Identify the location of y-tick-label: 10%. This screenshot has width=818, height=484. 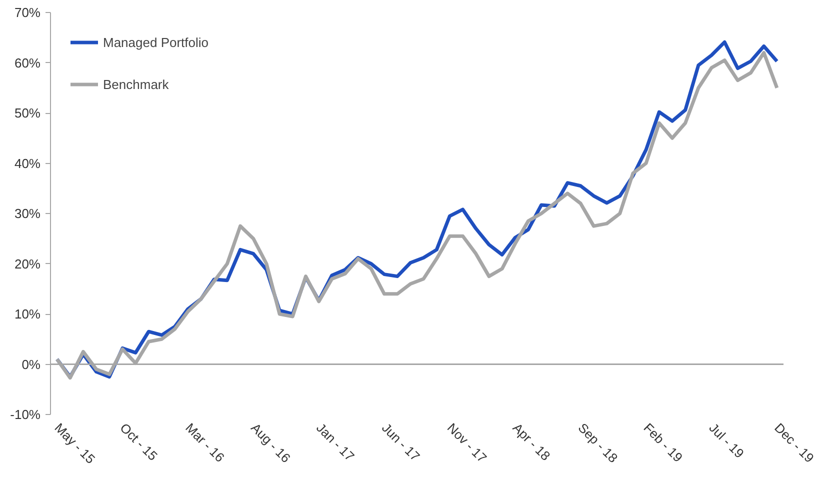
(27, 314).